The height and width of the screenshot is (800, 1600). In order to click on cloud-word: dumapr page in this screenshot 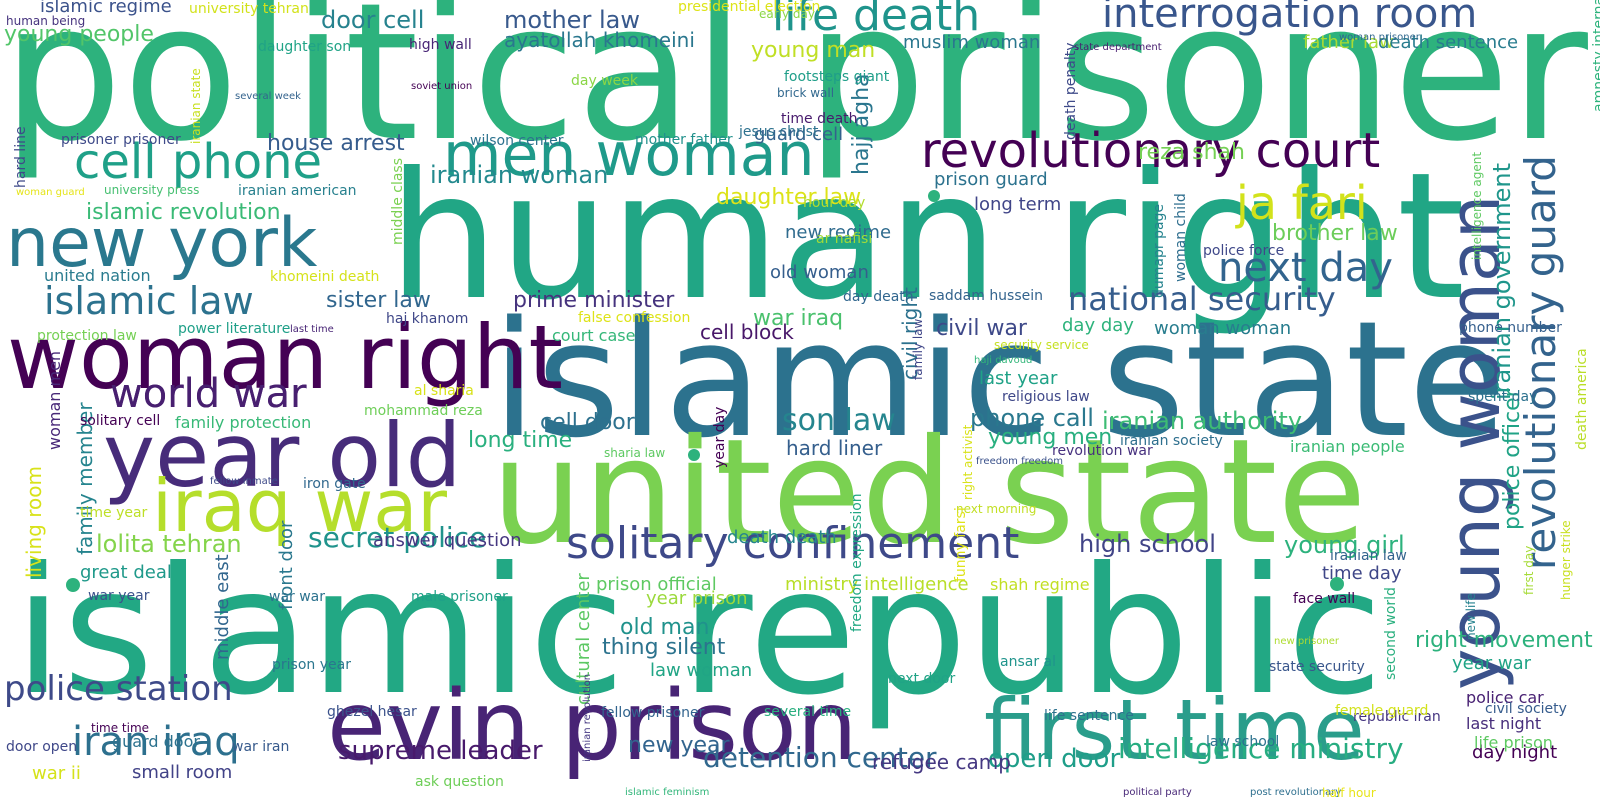, I will do `click(1159, 250)`.